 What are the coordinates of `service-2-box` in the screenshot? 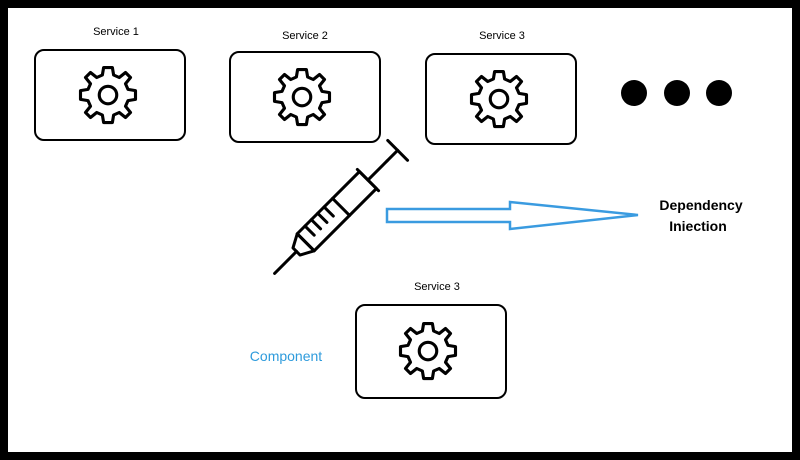 It's located at (305, 97).